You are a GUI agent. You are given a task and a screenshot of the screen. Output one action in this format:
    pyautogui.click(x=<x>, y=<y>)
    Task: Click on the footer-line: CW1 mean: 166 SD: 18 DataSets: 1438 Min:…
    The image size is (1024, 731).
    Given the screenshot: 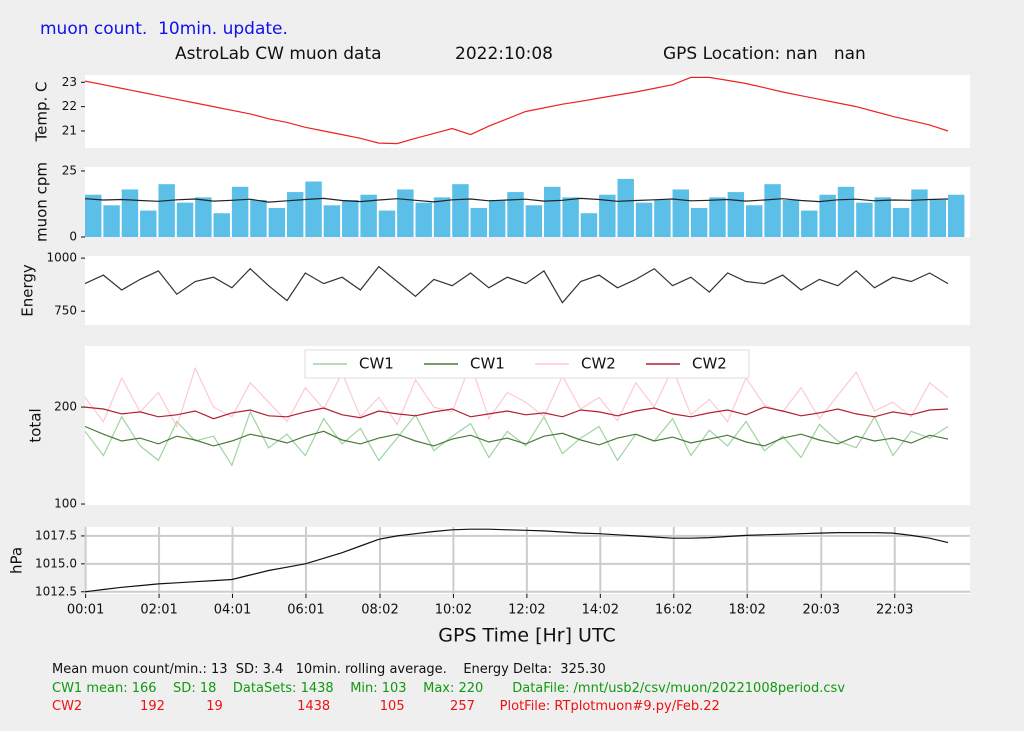 What is the action you would take?
    pyautogui.click(x=449, y=688)
    